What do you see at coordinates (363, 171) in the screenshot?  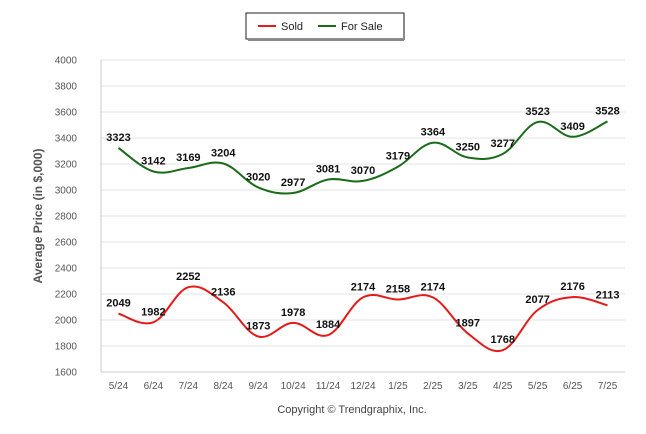 I see `data-label-for-sale: 3070` at bounding box center [363, 171].